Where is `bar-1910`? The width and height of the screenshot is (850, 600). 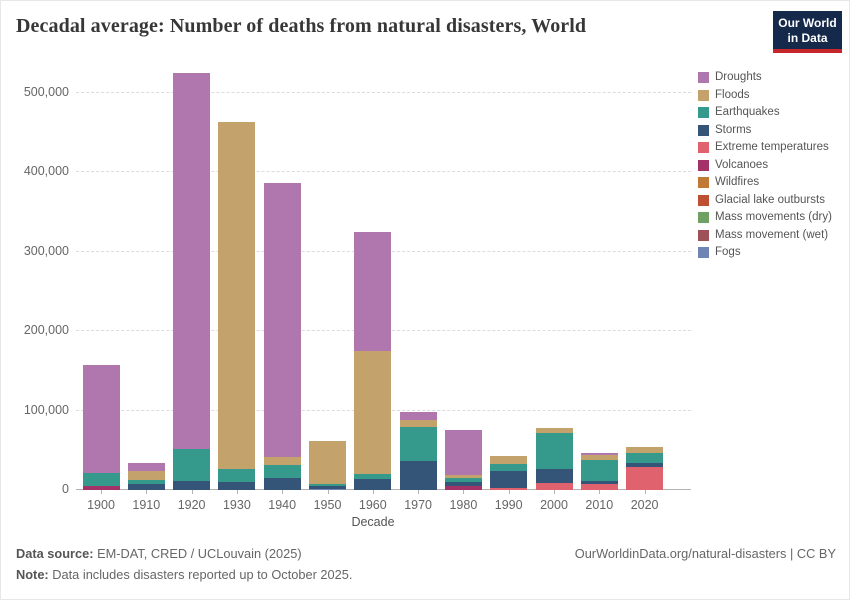 bar-1910 is located at coordinates (146, 476).